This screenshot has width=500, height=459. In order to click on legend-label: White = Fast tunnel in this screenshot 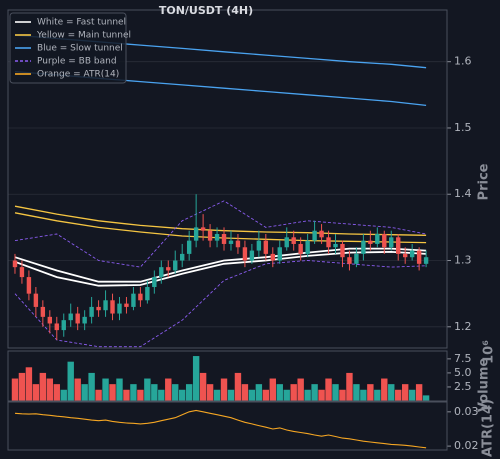, I will do `click(81, 23)`.